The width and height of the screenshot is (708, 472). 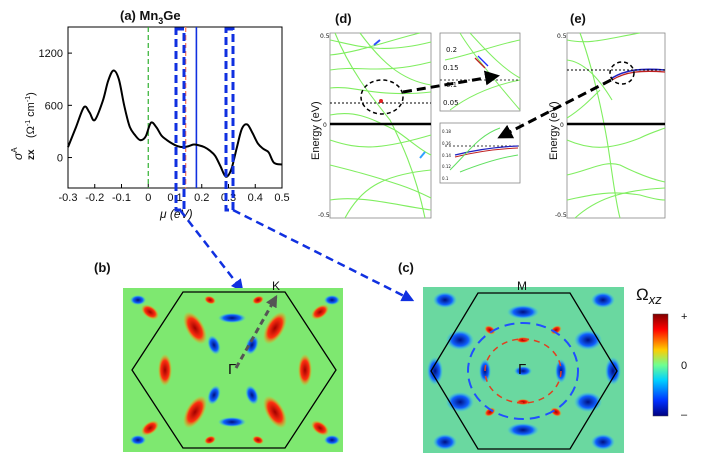 I want to click on a-xtick-label: 0.2, so click(x=201, y=198).